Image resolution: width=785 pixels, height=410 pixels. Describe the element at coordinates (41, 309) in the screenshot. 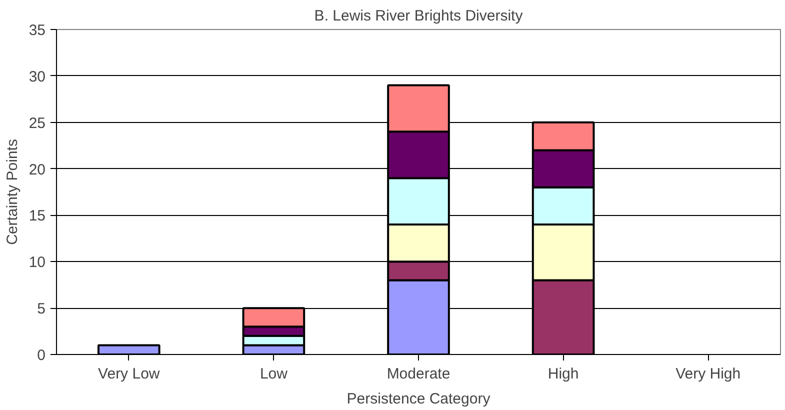

I see `y-tick-label: 5` at that location.